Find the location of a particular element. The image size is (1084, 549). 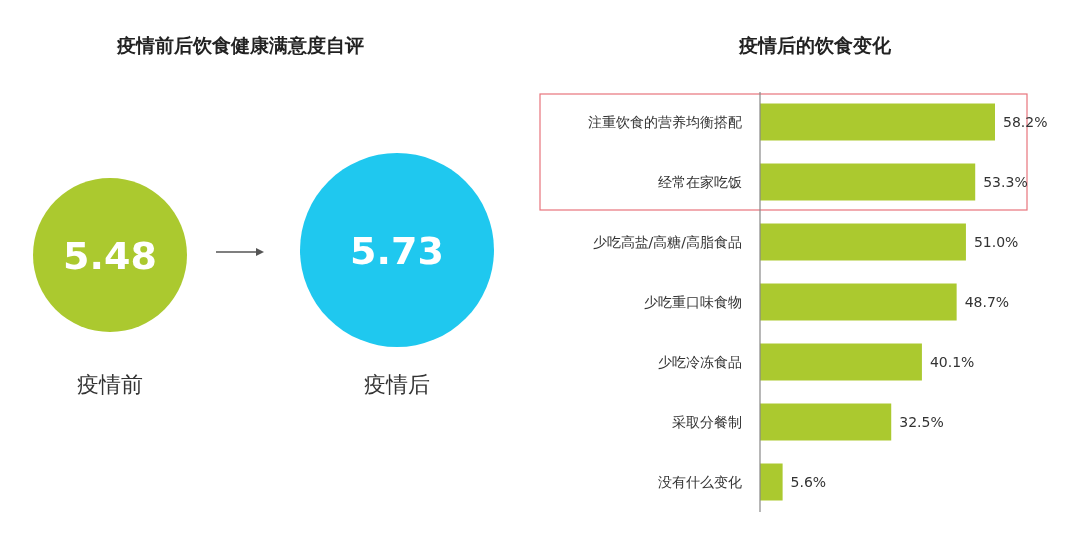

y-tick-label: 少吃高盐/高糖/高脂食品 is located at coordinates (667, 242).